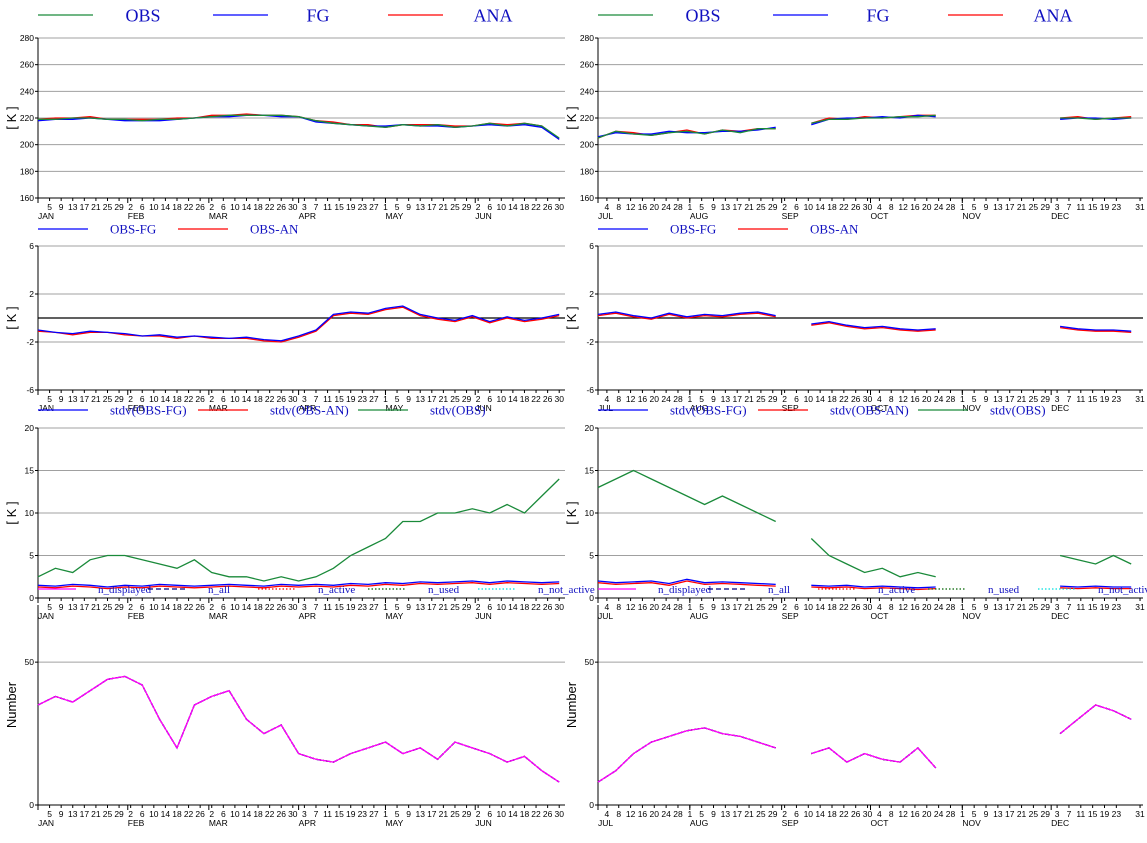 Image resolution: width=1147 pixels, height=843 pixels. I want to click on month-label: SEP, so click(790, 408).